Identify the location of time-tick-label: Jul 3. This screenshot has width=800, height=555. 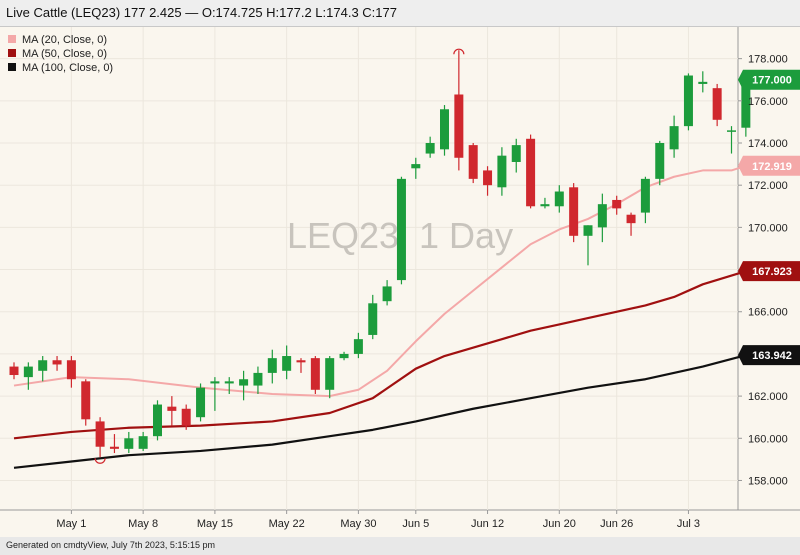
(688, 524).